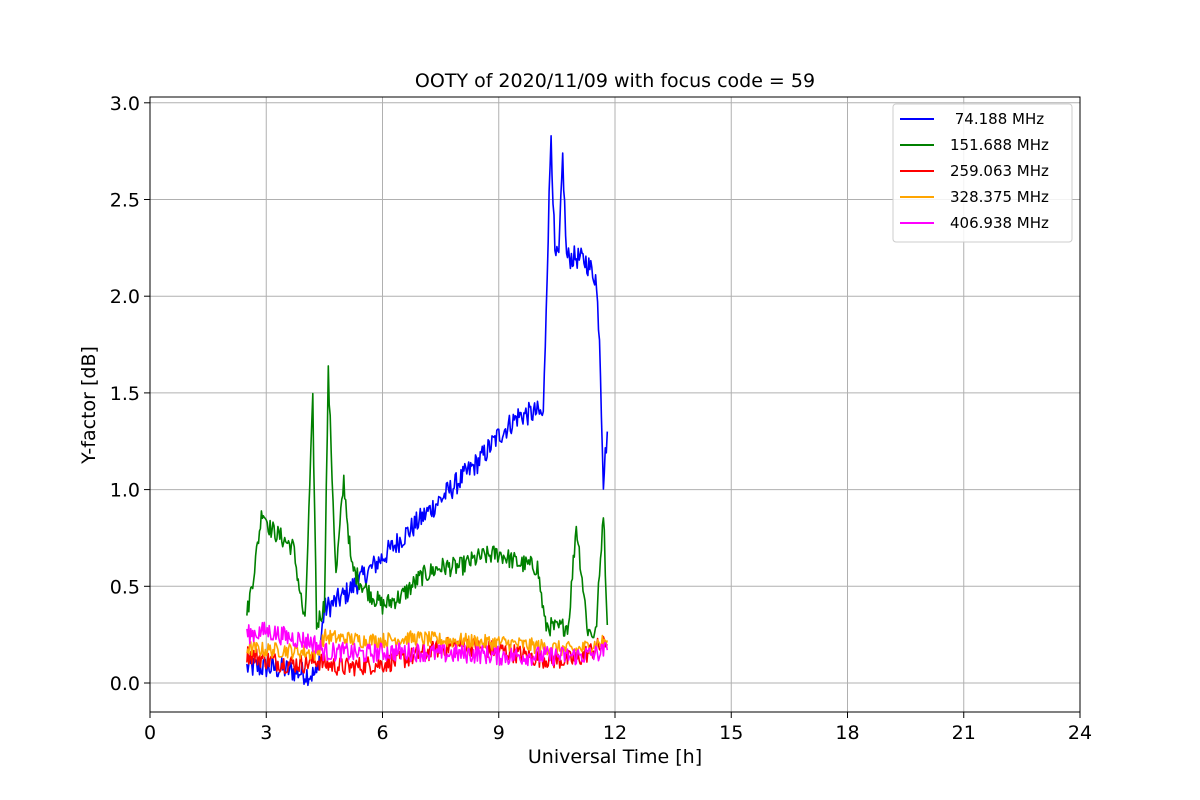 This screenshot has width=1200, height=800. What do you see at coordinates (382, 733) in the screenshot?
I see `x-tick-label: 6` at bounding box center [382, 733].